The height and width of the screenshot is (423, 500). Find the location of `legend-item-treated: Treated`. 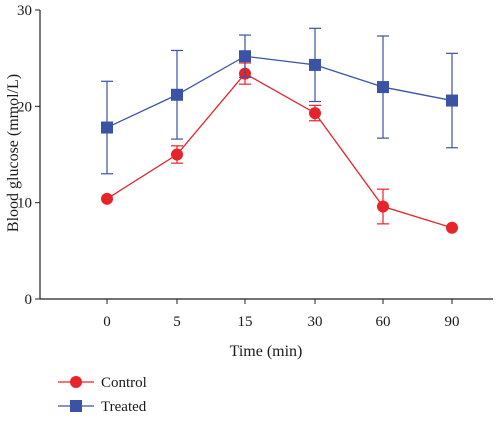

legend-item-treated: Treated is located at coordinates (102, 407).